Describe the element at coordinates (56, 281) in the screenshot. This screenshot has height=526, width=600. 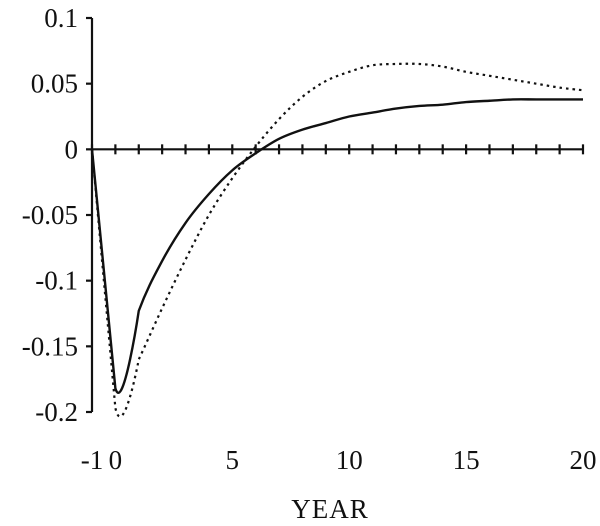
I see `y-tick-label: -0.1` at that location.